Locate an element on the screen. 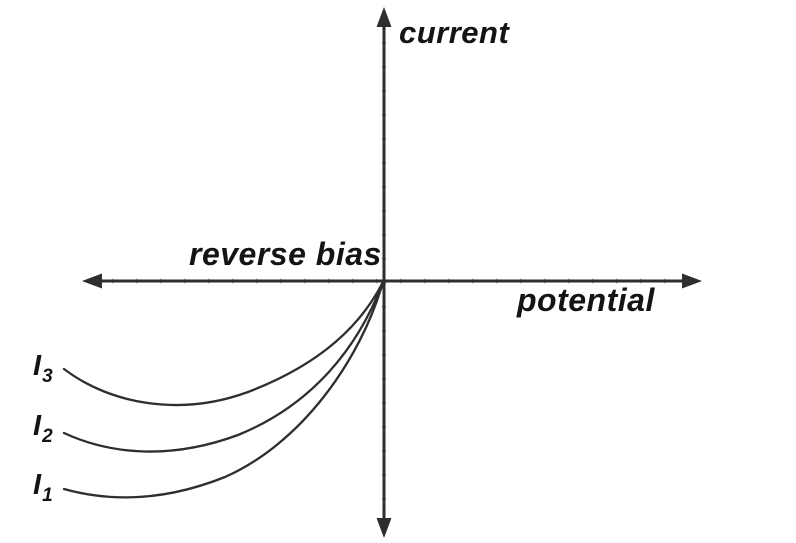  x-axis-label: potential is located at coordinates (586, 300).